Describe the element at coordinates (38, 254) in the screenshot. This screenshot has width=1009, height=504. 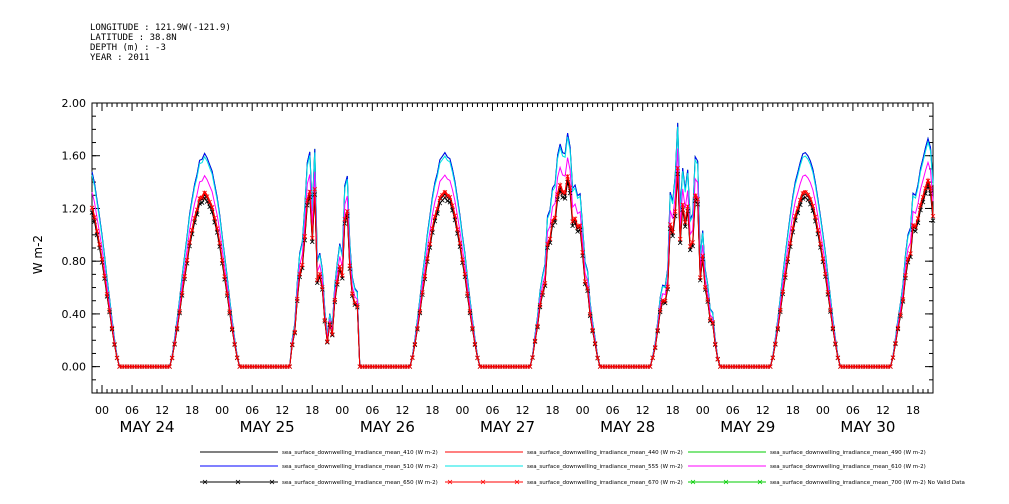
I see `y-axis-title: W m-2` at that location.